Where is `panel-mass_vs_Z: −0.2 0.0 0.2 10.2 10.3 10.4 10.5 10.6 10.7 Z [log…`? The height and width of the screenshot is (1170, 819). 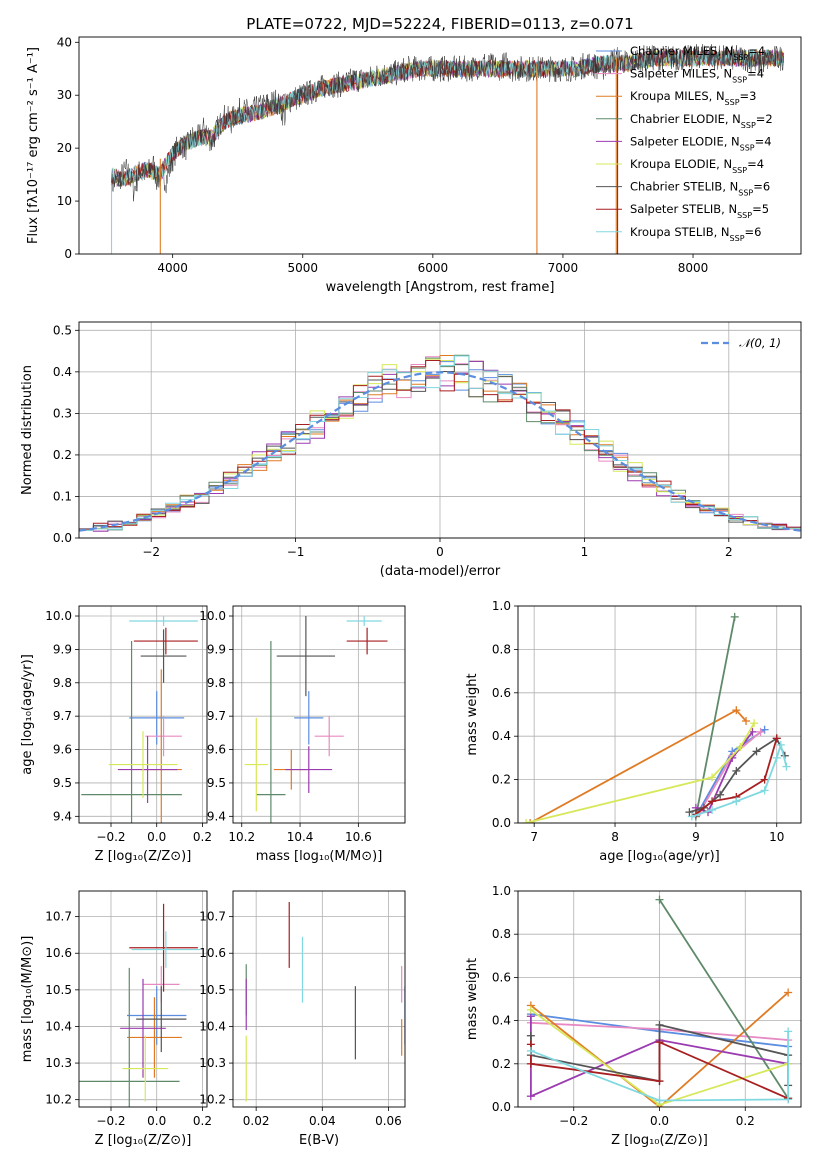 panel-mass_vs_Z: −0.2 0.0 0.2 10.2 10.3 10.4 10.5 10.6 10.7 Z [log… is located at coordinates (116, 1019).